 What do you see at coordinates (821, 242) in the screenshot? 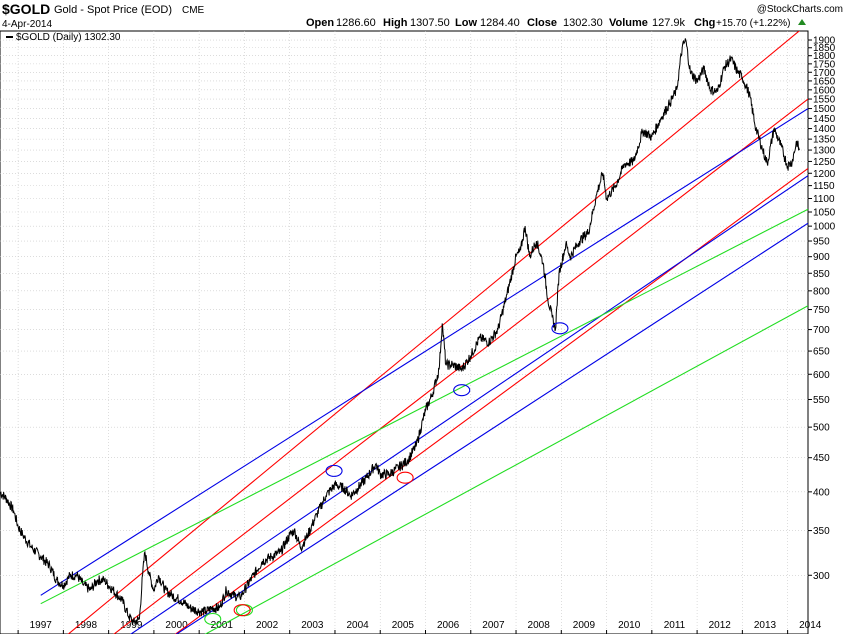
I see `y-tick-label: 950` at bounding box center [821, 242].